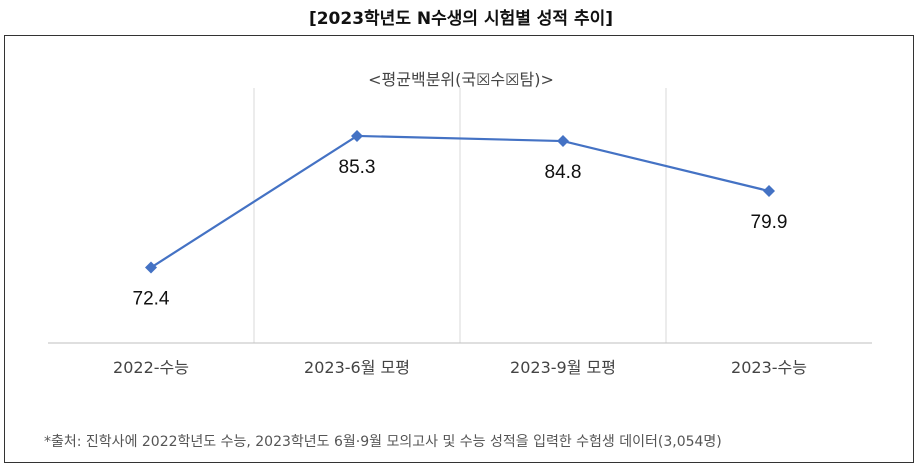  What do you see at coordinates (461, 79) in the screenshot?
I see `chart-subtitle: <평균백분위(국☒수☒탐)>` at bounding box center [461, 79].